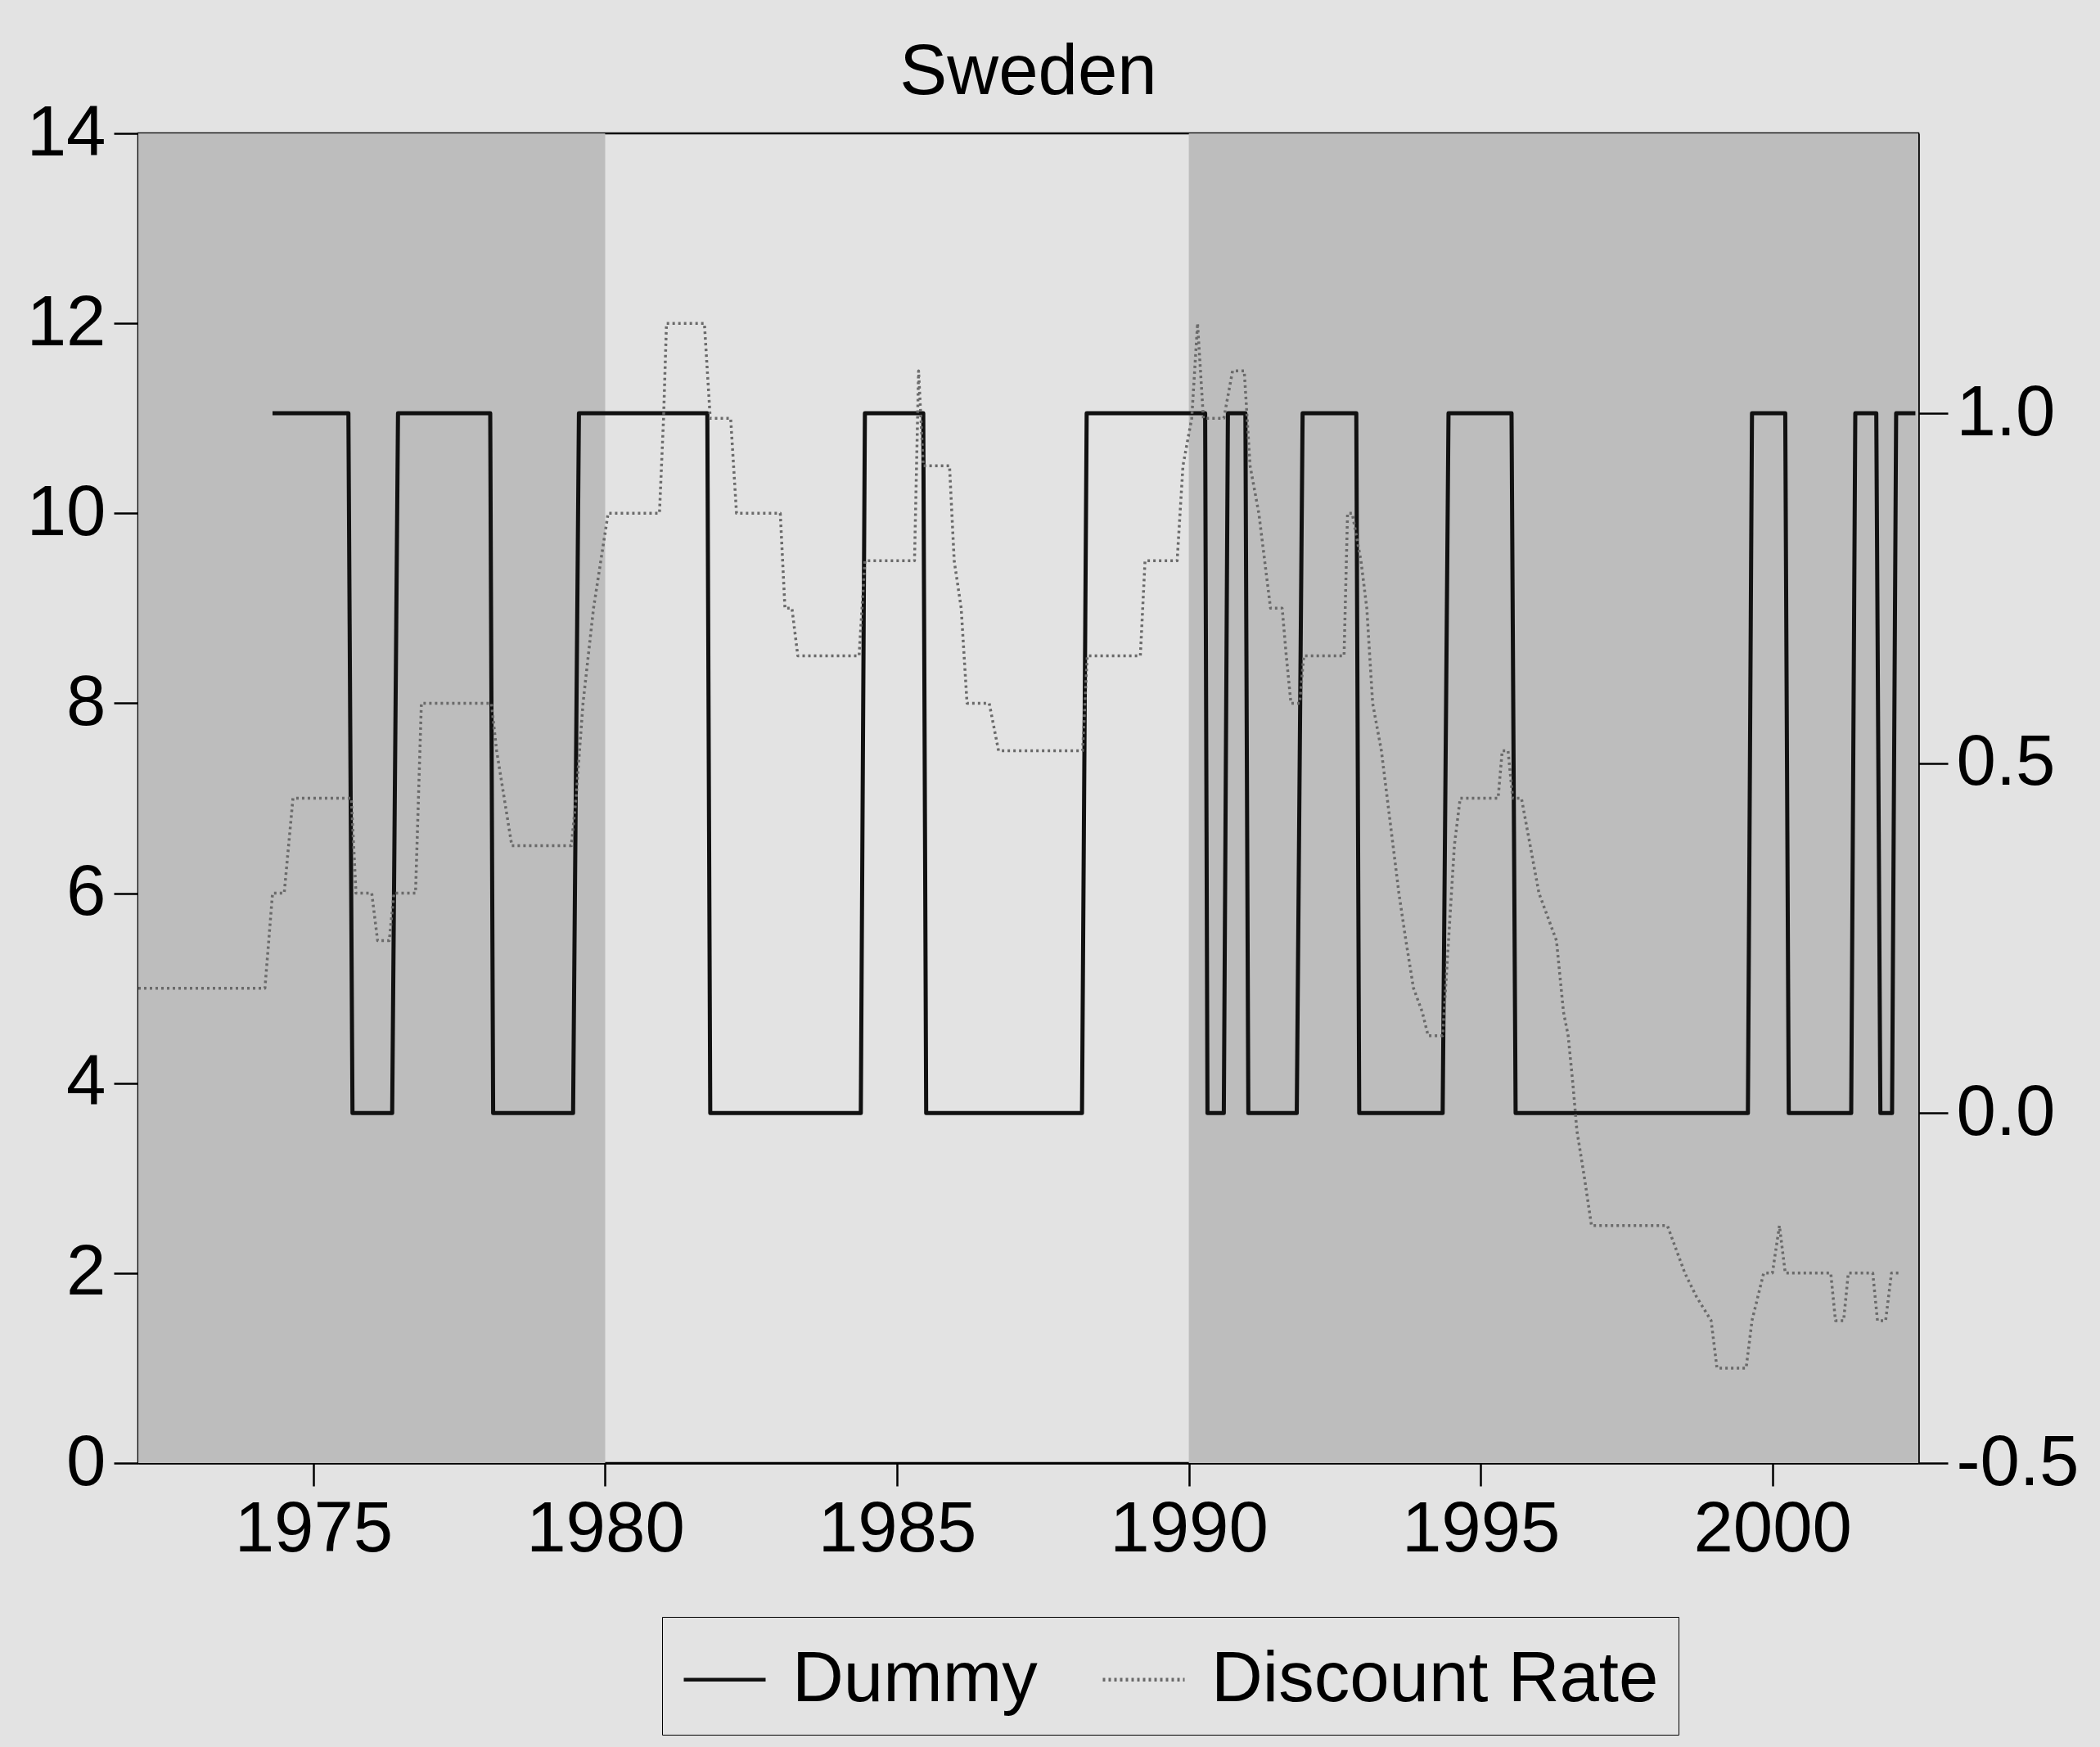 Image resolution: width=2100 pixels, height=1747 pixels. What do you see at coordinates (1435, 1676) in the screenshot?
I see `legend-label: Discount Rate` at bounding box center [1435, 1676].